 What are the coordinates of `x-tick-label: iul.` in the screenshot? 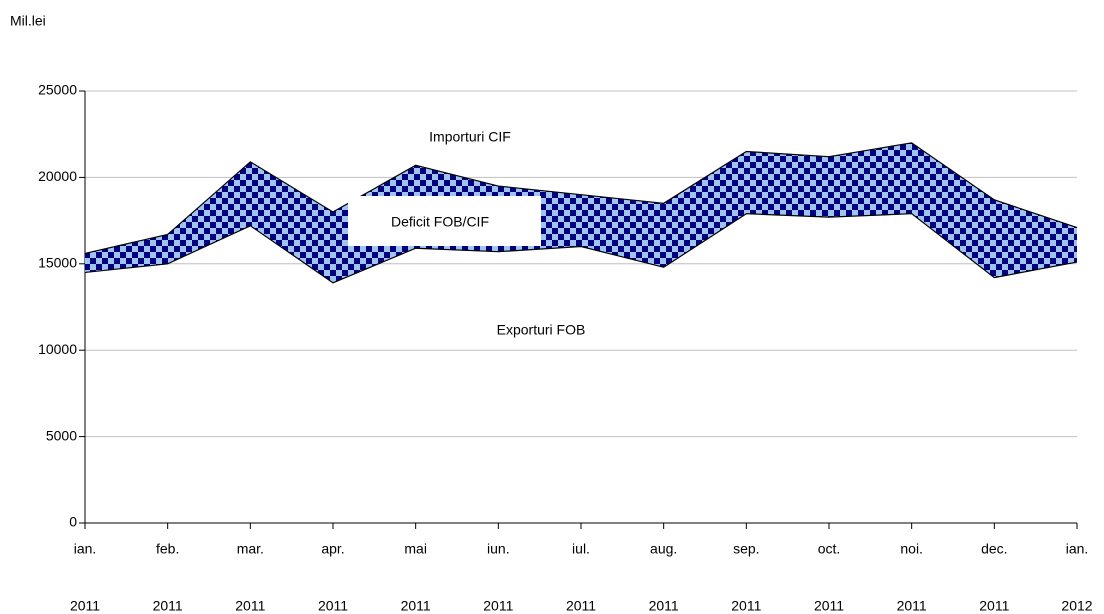 It's located at (581, 549).